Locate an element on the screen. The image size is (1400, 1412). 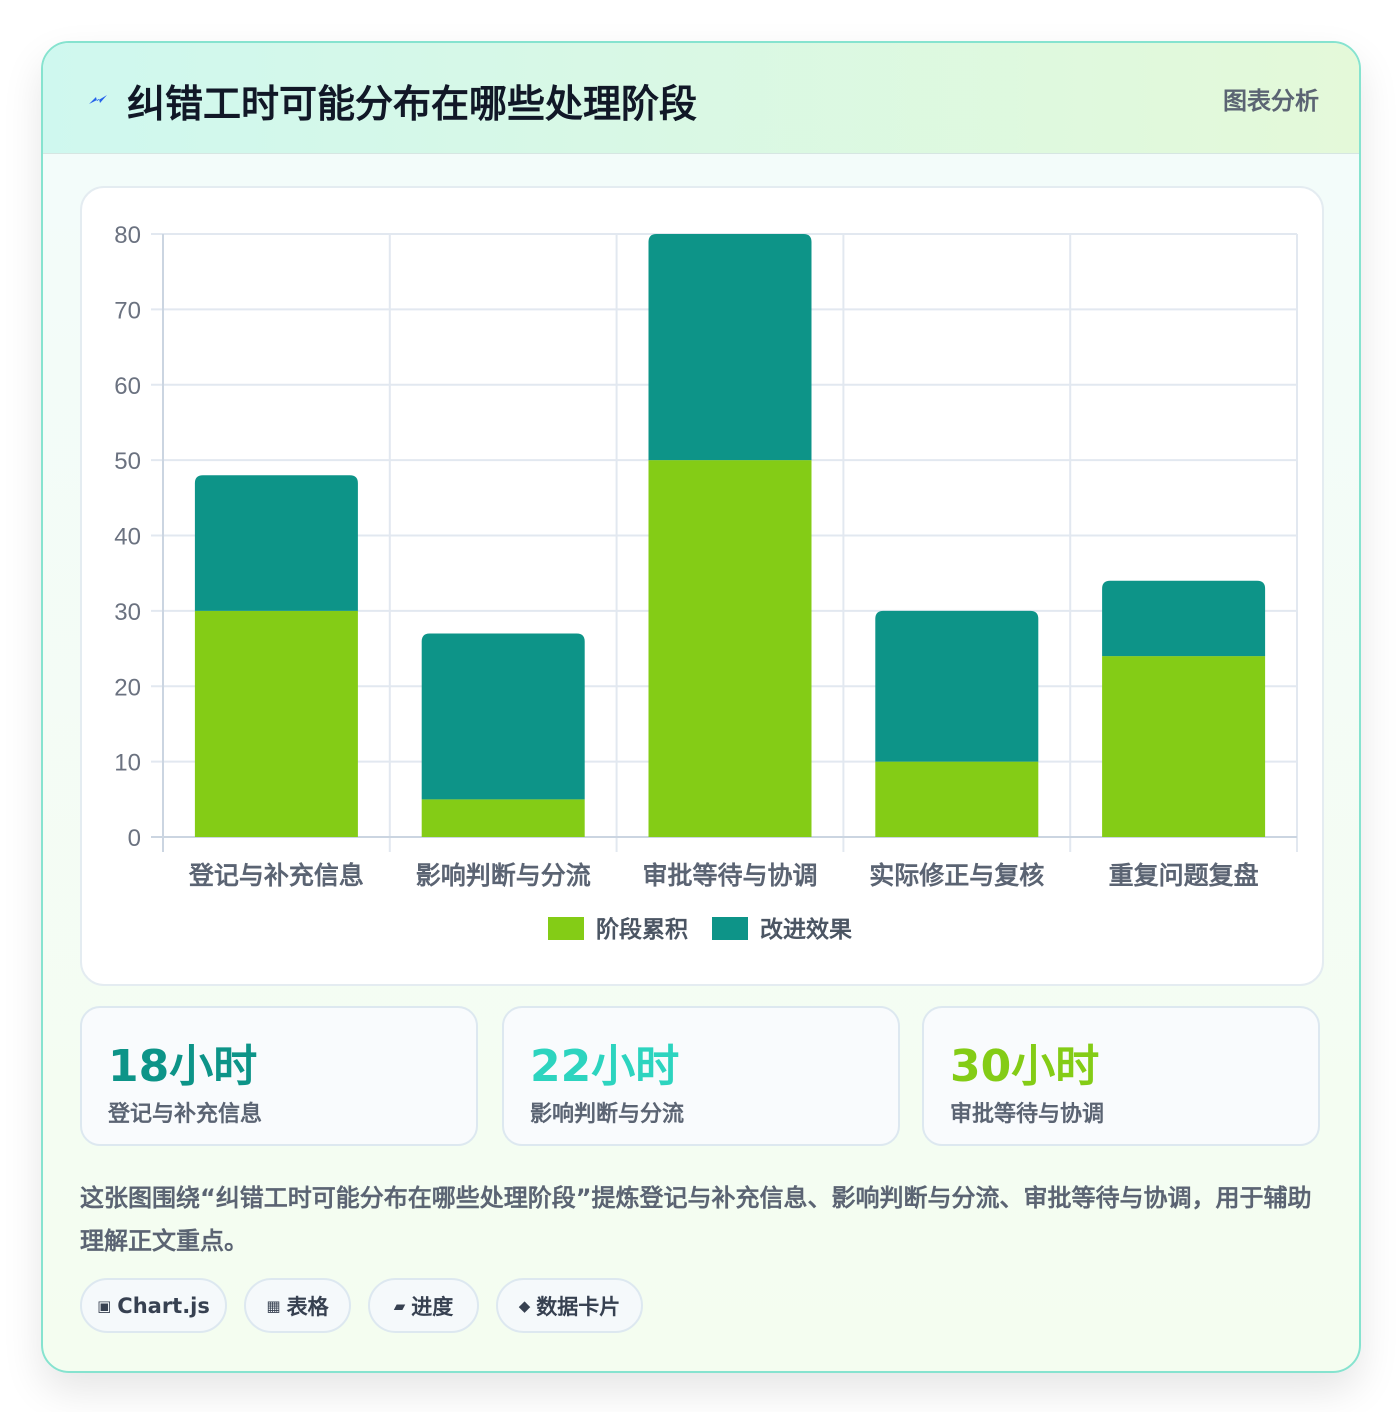
table-icon: ▦ is located at coordinates (273, 1305).